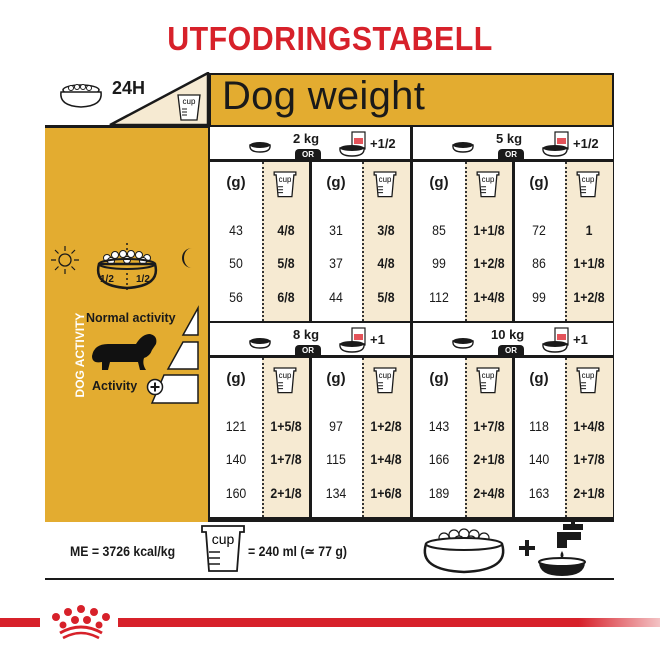 The image size is (660, 660). I want to click on cups-cell: 1+7/8, so click(489, 426).